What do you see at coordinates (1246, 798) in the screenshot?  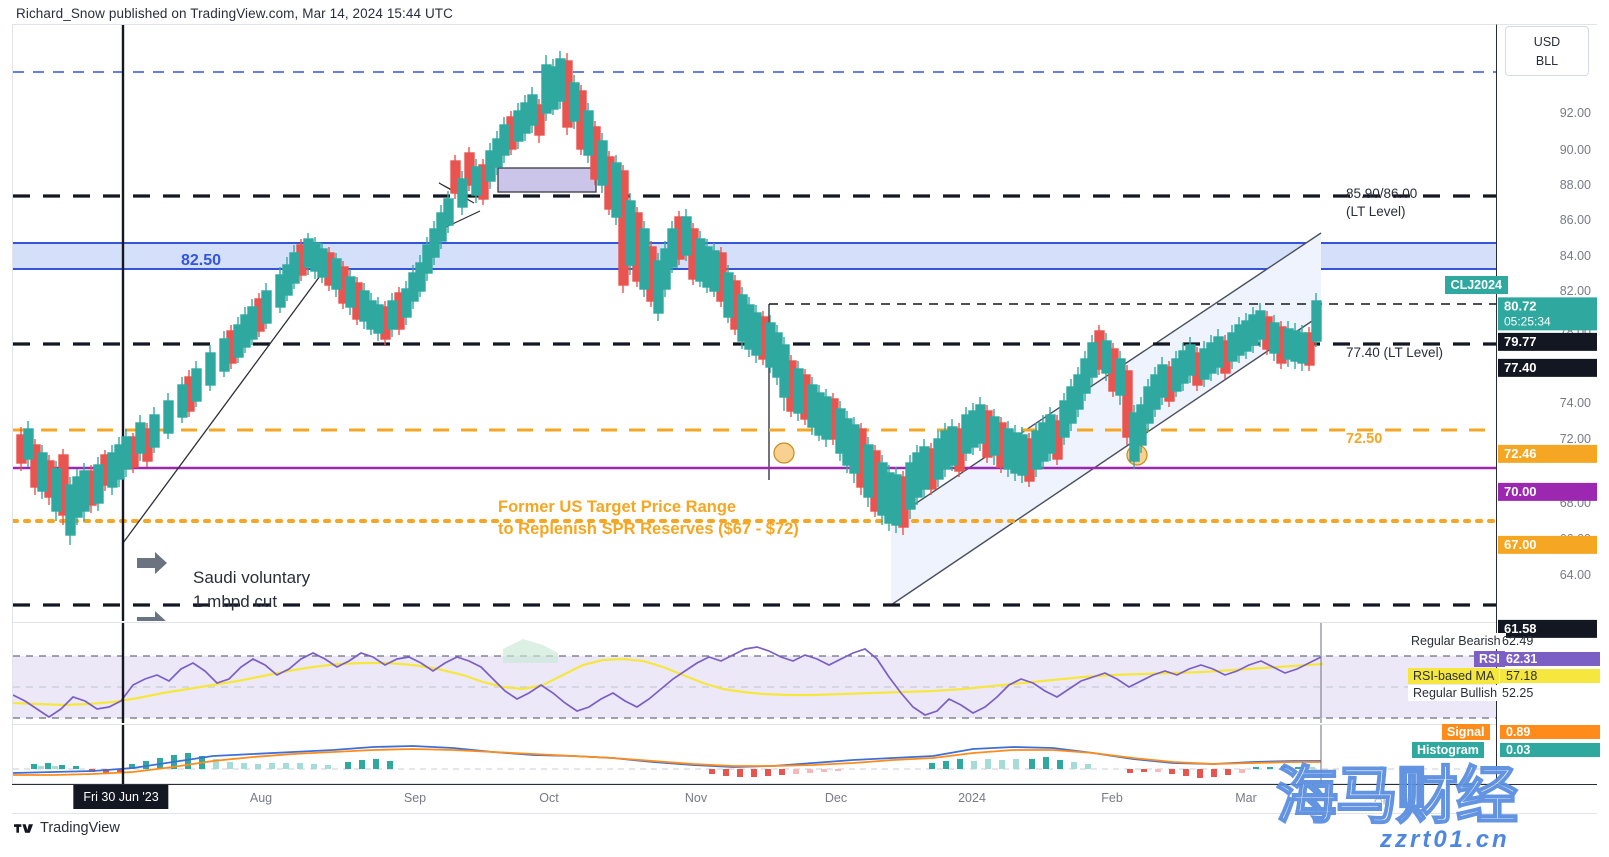 I see `date-tick: Mar` at bounding box center [1246, 798].